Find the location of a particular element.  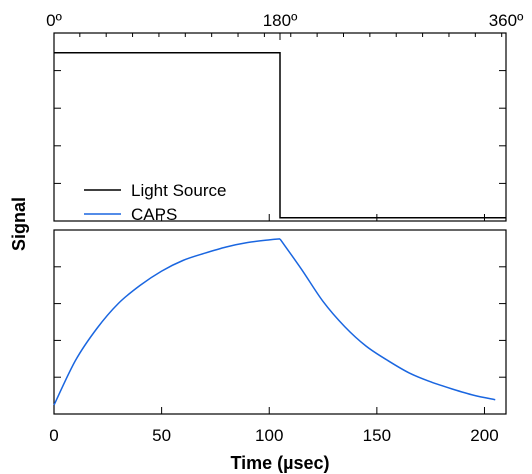

phase-tick-label: 180º is located at coordinates (280, 20).